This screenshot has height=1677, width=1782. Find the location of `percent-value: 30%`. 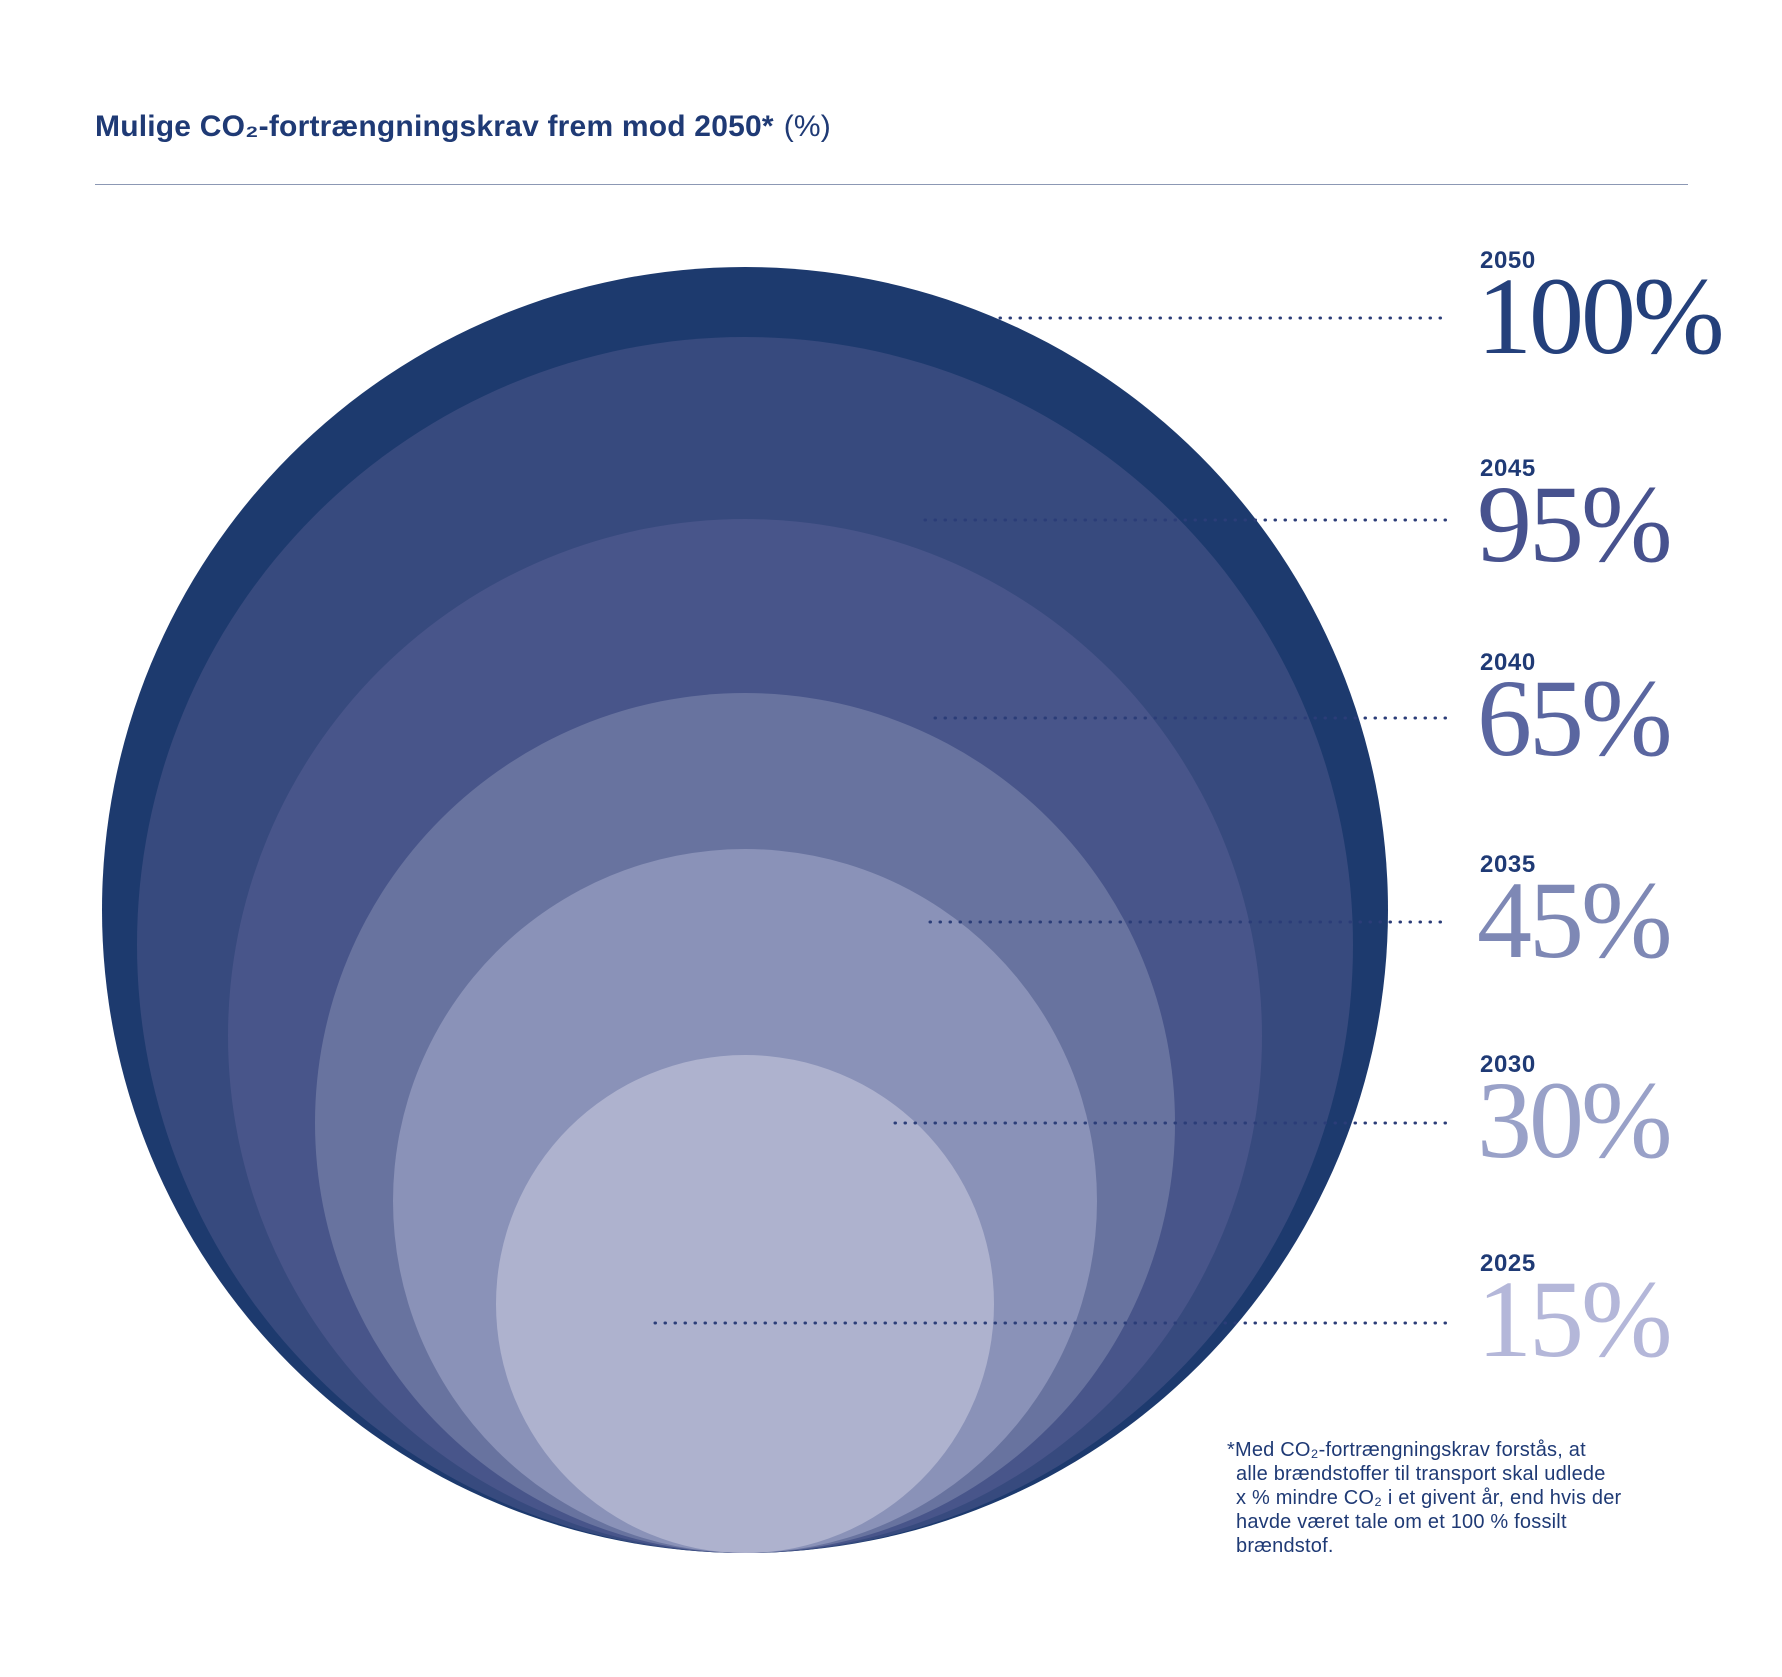

percent-value: 30% is located at coordinates (1575, 1120).